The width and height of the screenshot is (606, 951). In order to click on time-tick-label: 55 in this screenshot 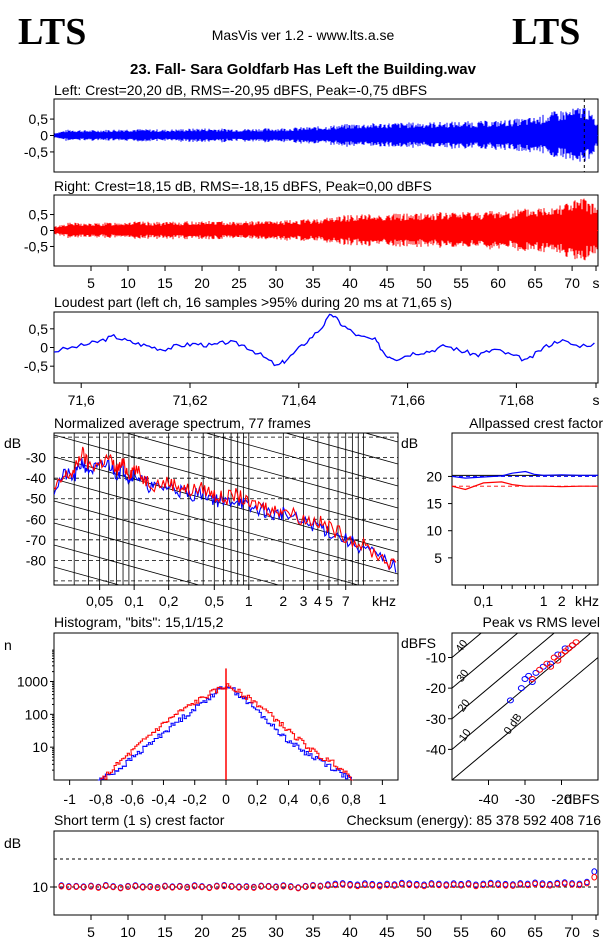, I will do `click(461, 283)`.